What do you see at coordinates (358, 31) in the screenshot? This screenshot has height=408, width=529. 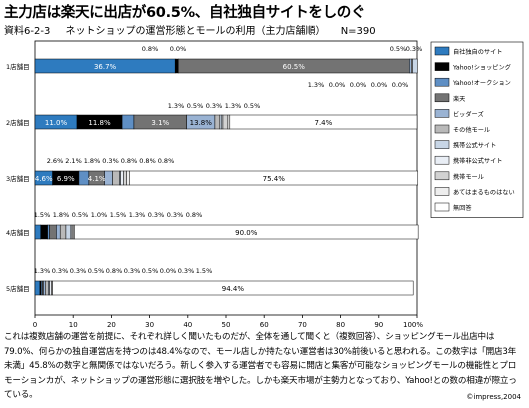 I see `sample-size: N=390` at bounding box center [358, 31].